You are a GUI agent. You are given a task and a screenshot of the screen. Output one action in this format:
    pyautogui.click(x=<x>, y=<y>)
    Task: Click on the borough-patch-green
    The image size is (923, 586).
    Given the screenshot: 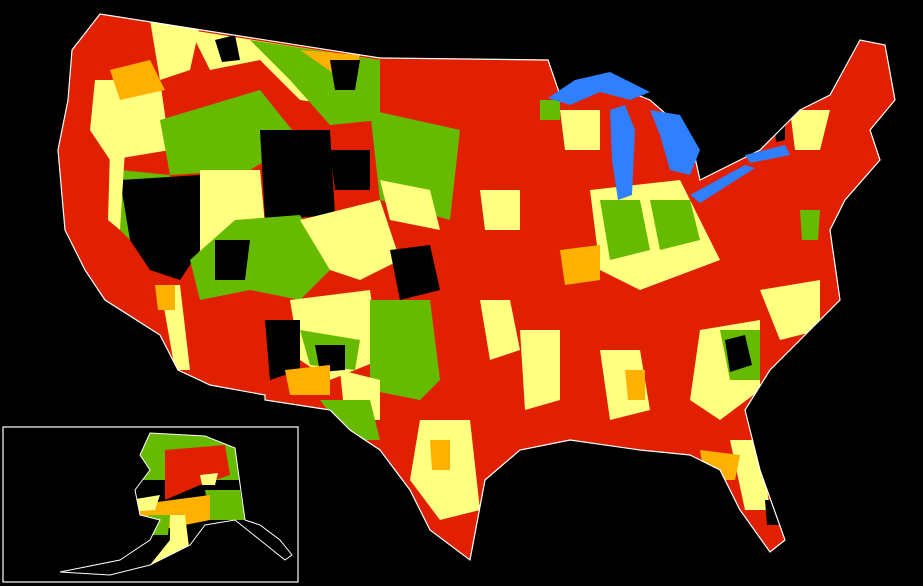 What is the action you would take?
    pyautogui.click(x=225, y=505)
    